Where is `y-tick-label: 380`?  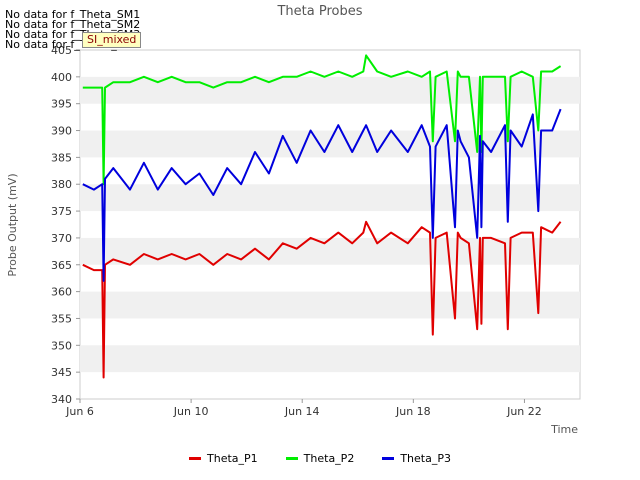 y-tick-label: 380 is located at coordinates (61, 184).